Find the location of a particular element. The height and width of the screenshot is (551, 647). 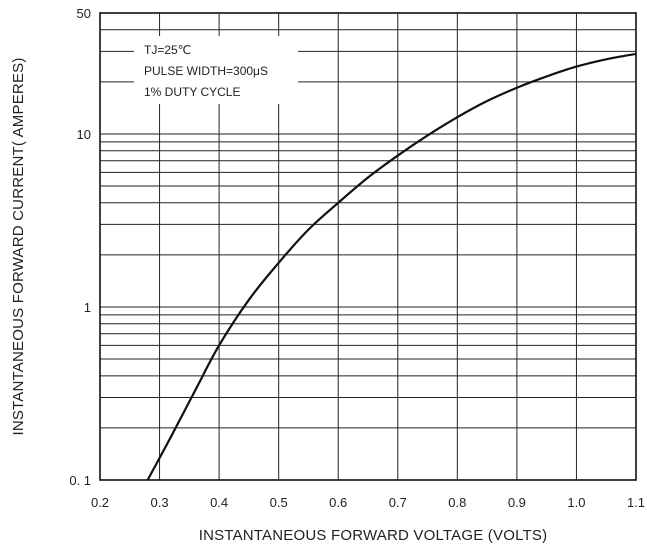

y-tick-label: 1 is located at coordinates (87, 307).